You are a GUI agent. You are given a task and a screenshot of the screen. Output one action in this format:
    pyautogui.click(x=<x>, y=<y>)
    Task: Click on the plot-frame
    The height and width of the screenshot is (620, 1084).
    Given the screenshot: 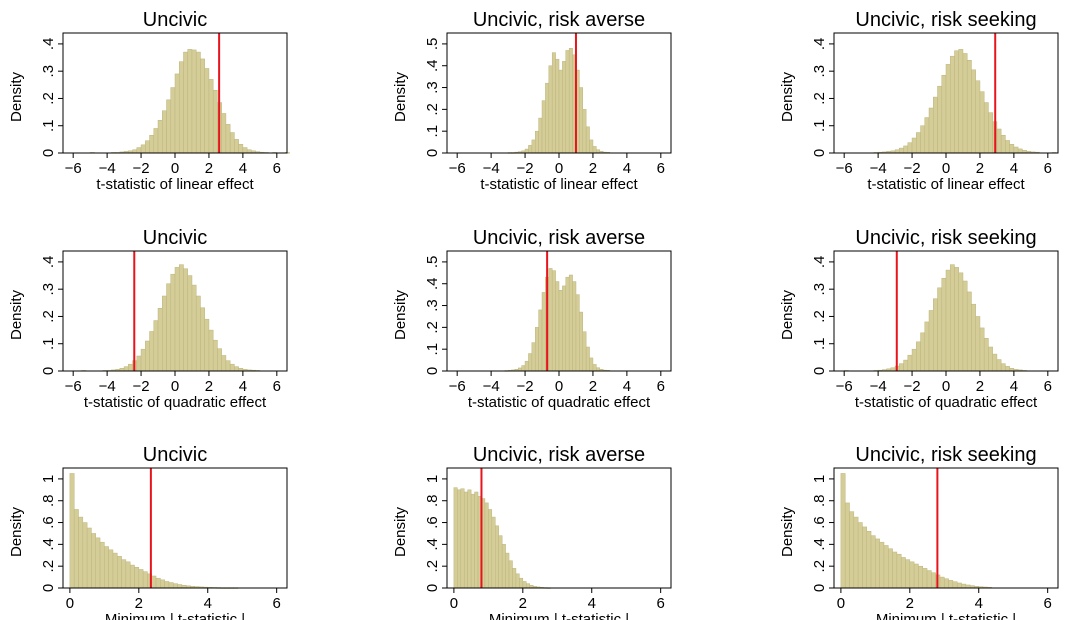 What is the action you would take?
    pyautogui.click(x=175, y=528)
    